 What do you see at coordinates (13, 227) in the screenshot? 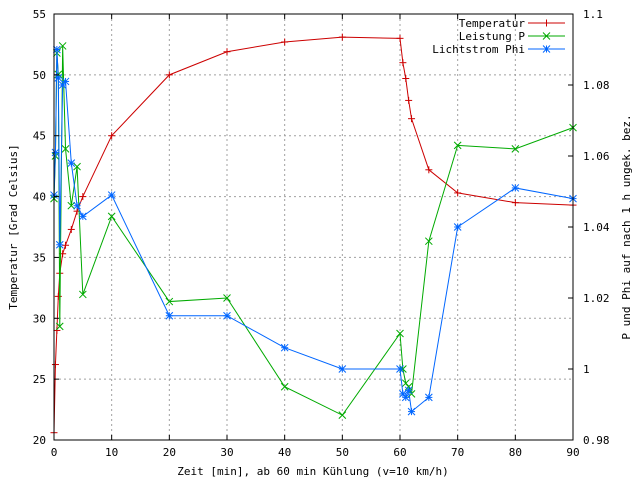
I see `y-axis-title: Temperatur [Grad Celsius]` at bounding box center [13, 227].